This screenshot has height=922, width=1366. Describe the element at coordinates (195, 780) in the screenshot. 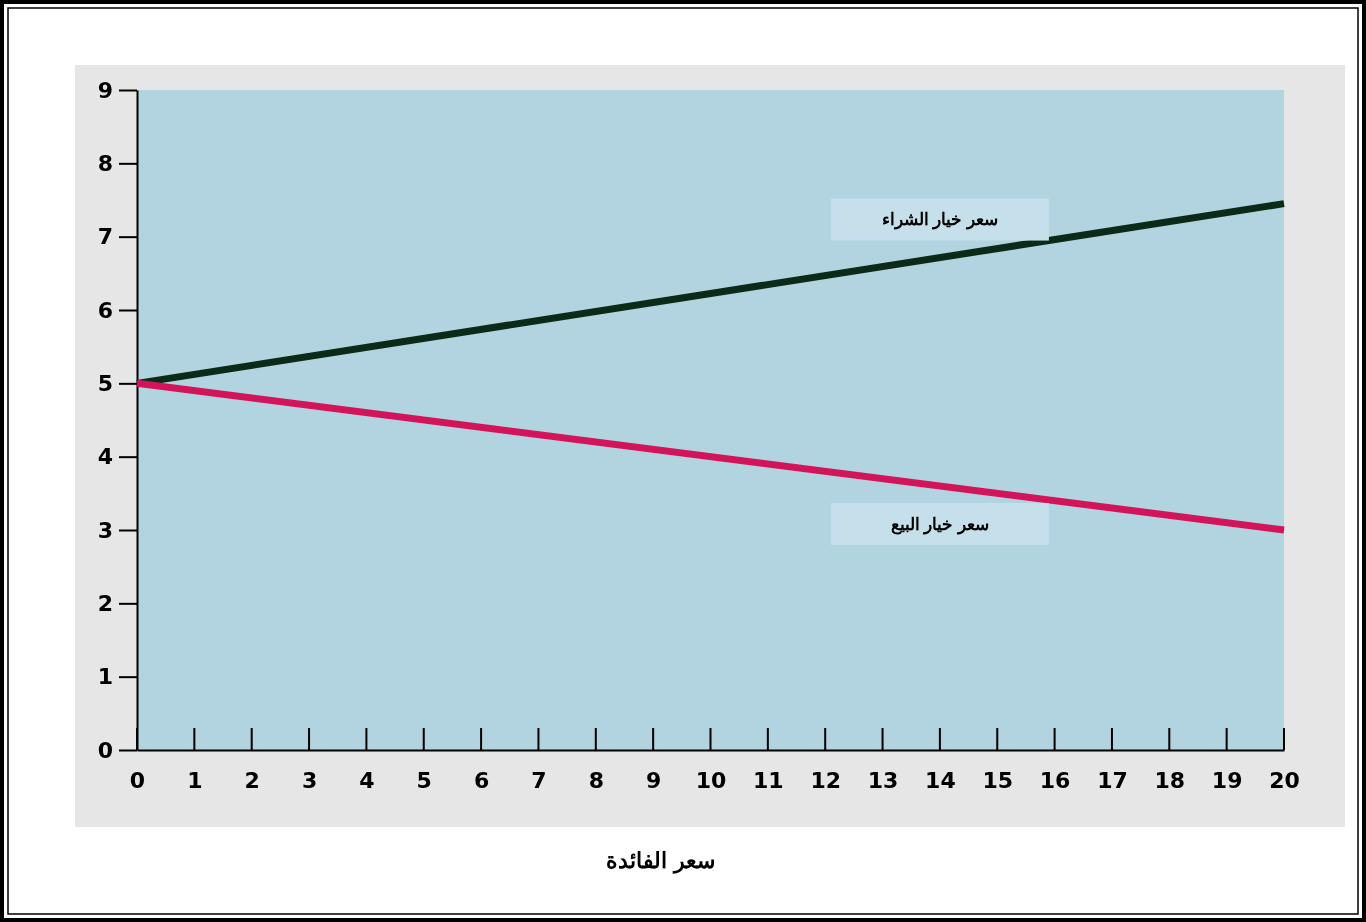

I see `x-tick-label: 1` at that location.